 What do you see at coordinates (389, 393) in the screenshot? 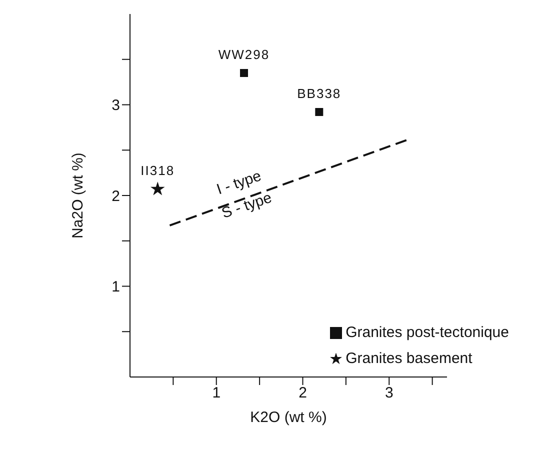
I see `x-tick-label: 3` at bounding box center [389, 393].